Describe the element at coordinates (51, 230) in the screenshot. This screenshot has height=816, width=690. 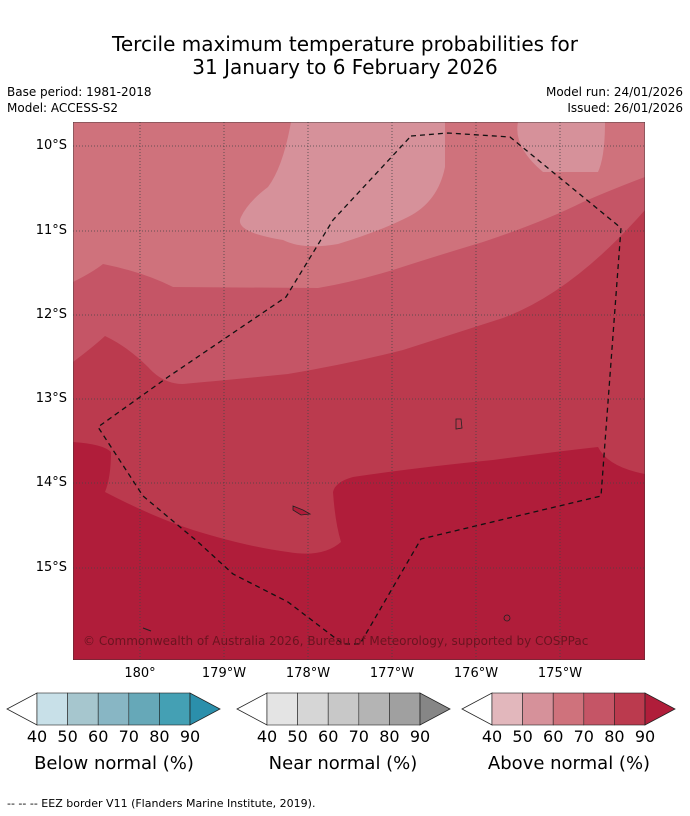
I see `lat-label-11s: 11°S` at that location.